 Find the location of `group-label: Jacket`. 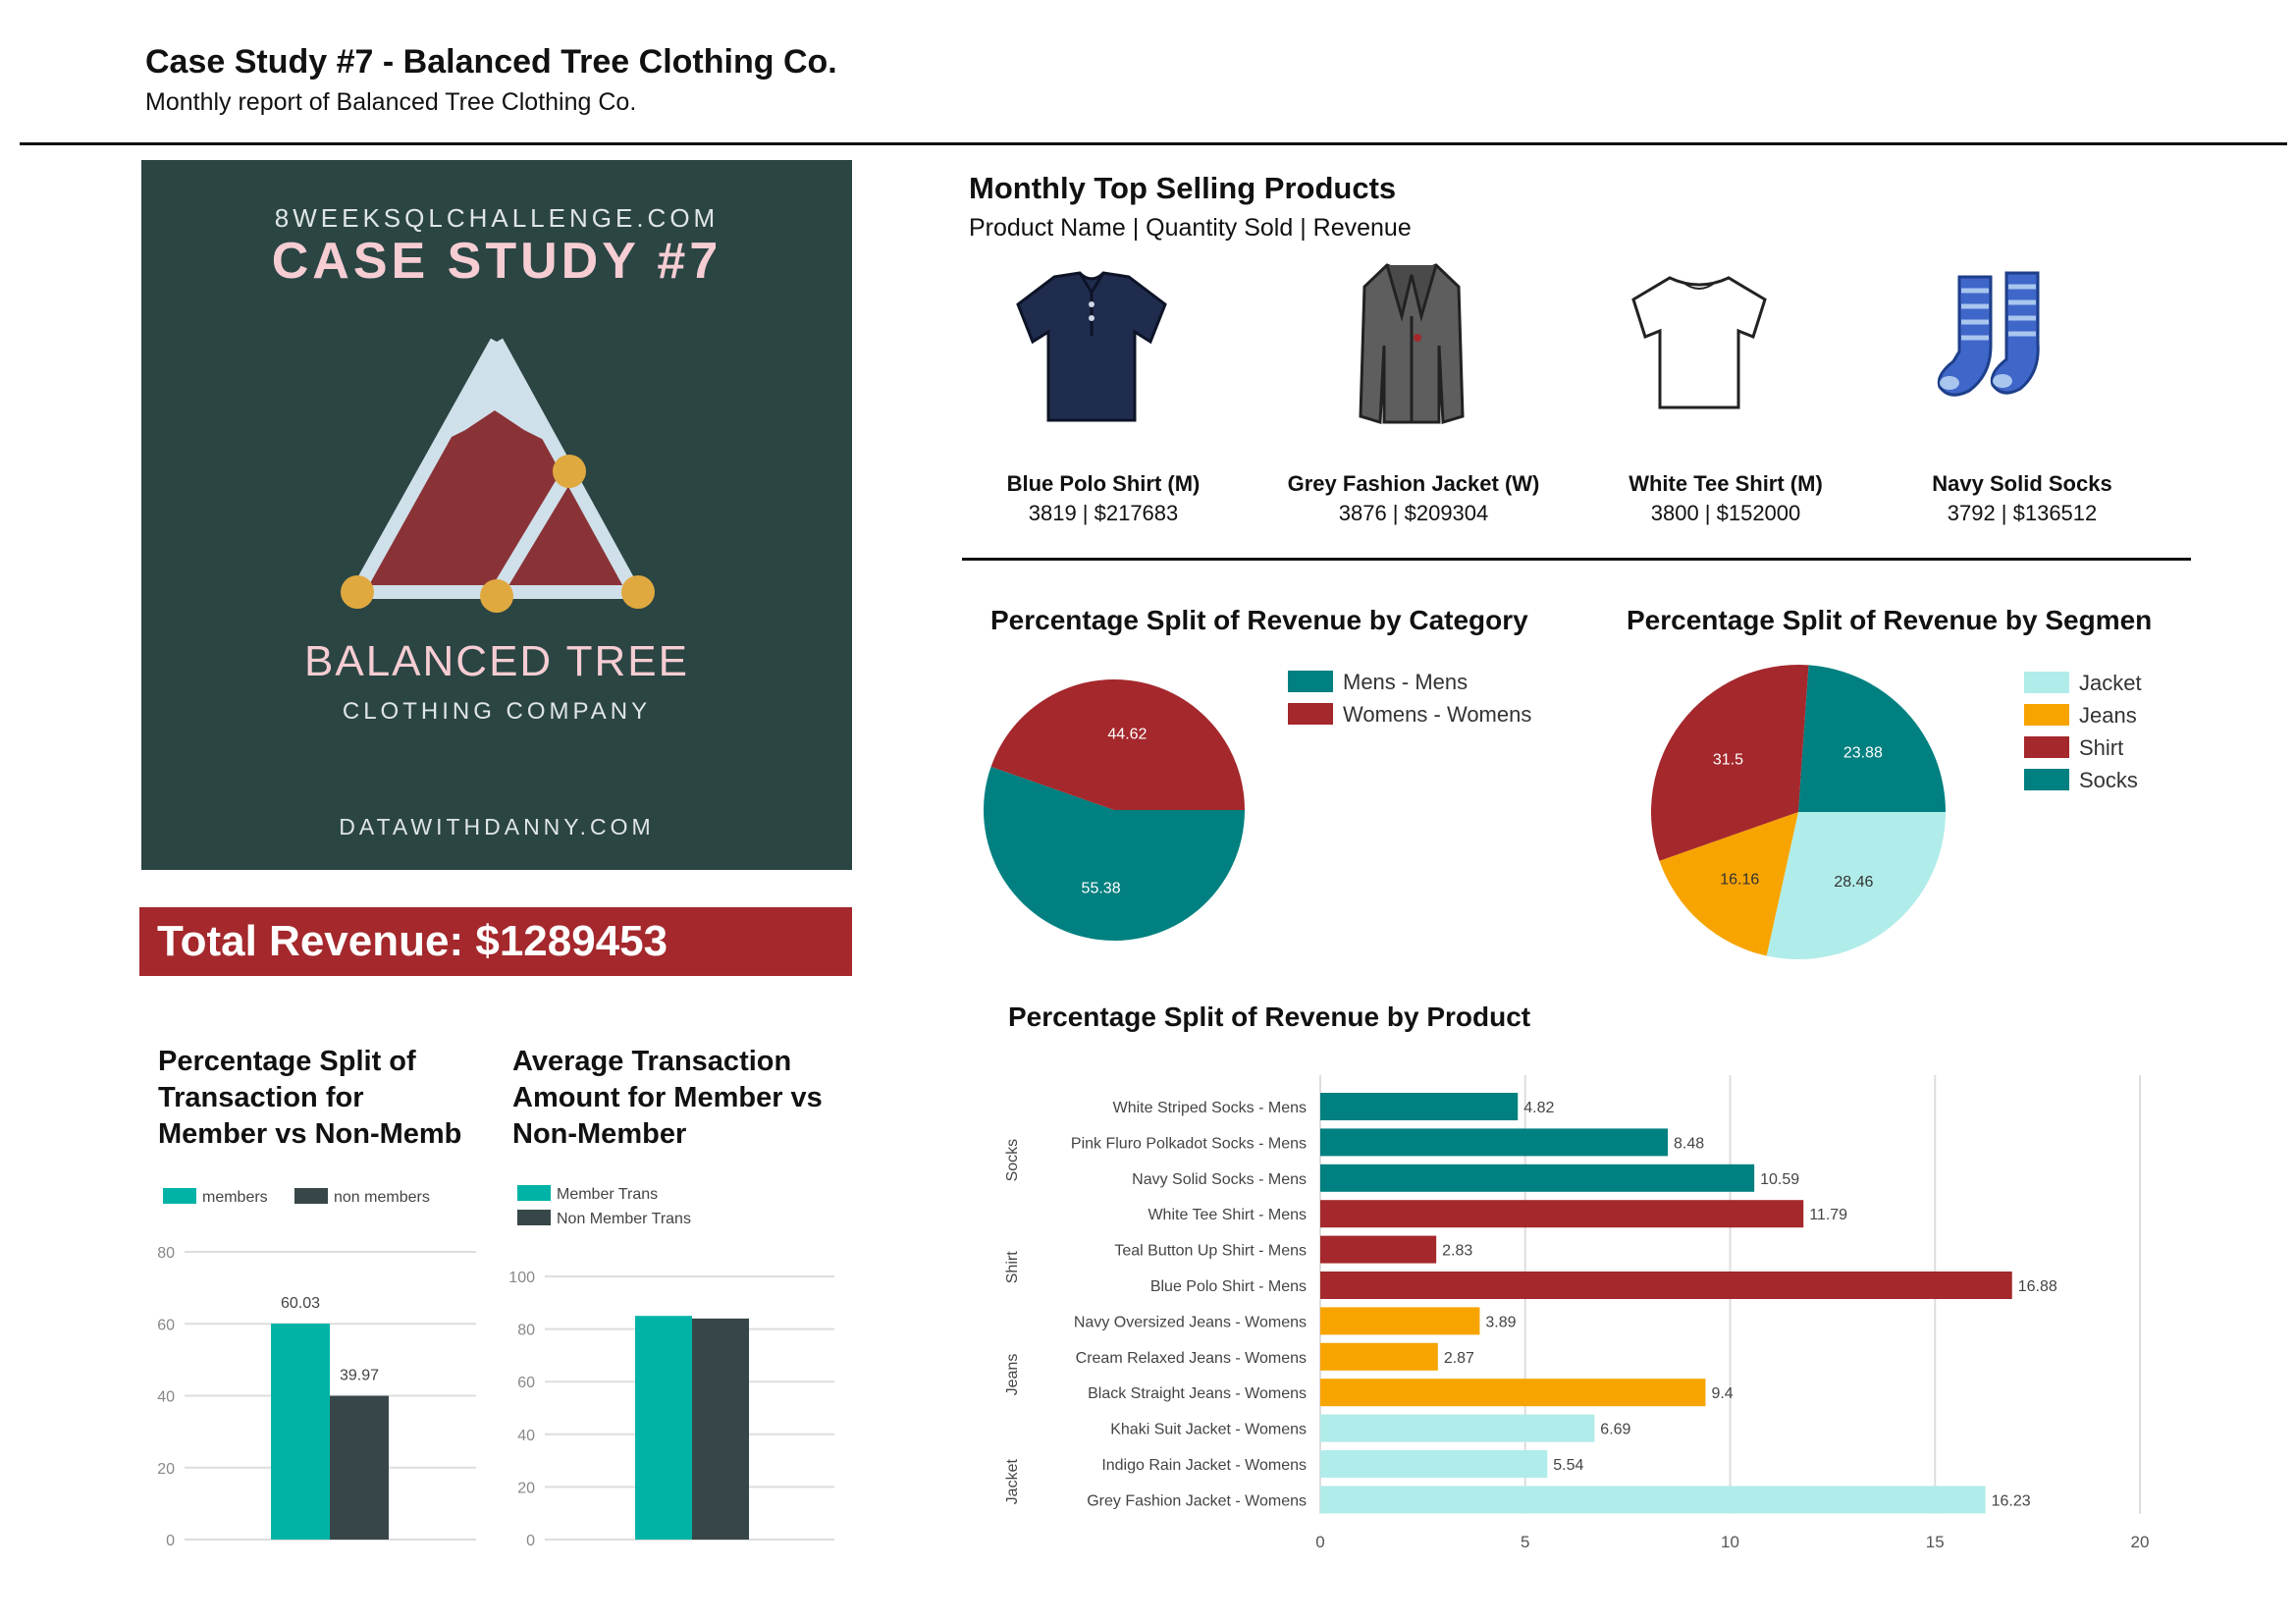

group-label: Jacket is located at coordinates (1012, 1482).